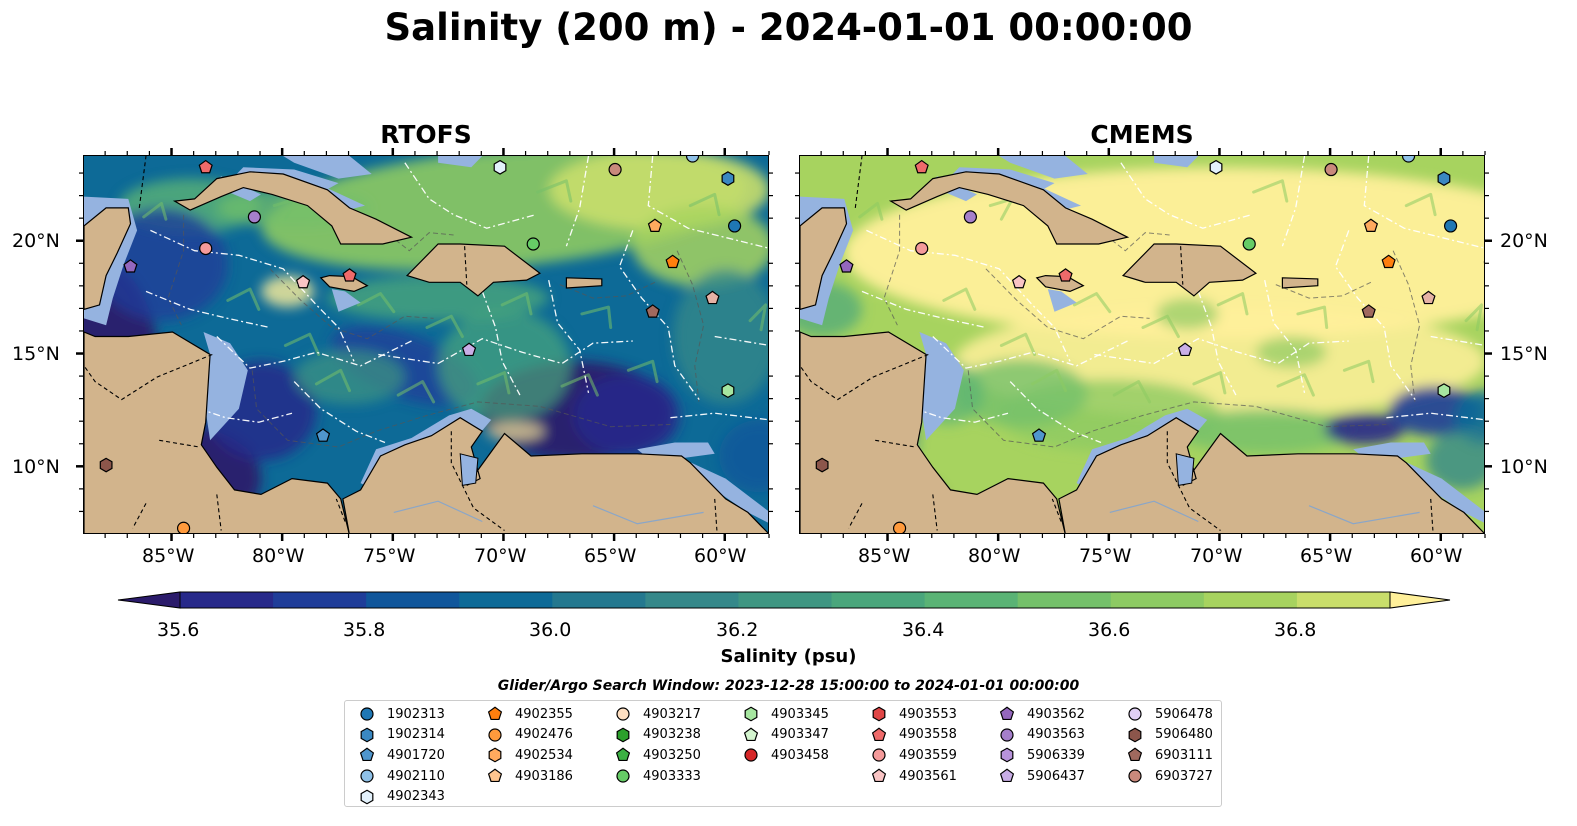  Describe the element at coordinates (1142, 134) in the screenshot. I see `panel-title-cmems: CMEMS` at that location.